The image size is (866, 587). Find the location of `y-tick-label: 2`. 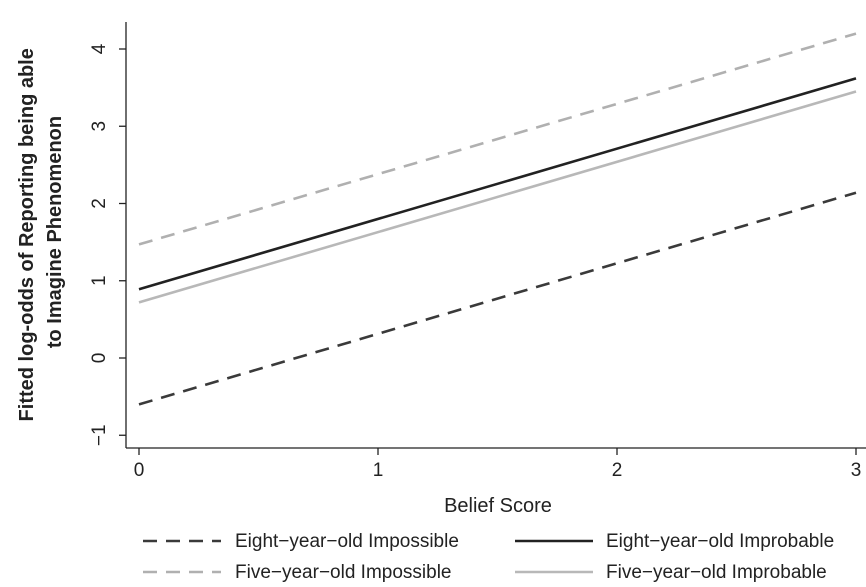

y-tick-label: 2 is located at coordinates (99, 203).